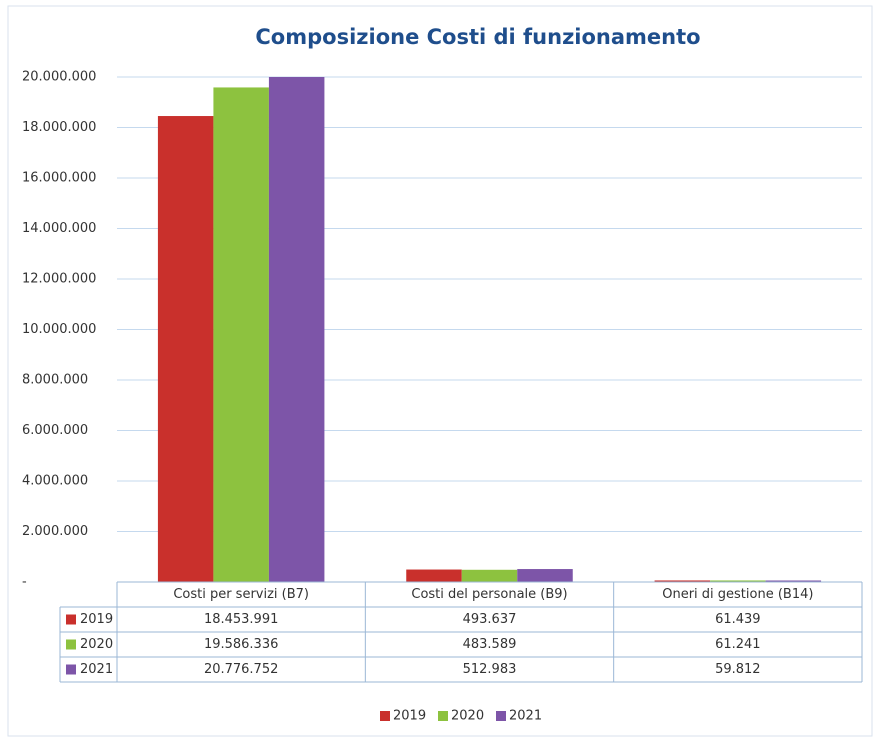 Image resolution: width=874 pixels, height=738 pixels. I want to click on table-series-name: 2020, so click(96, 644).